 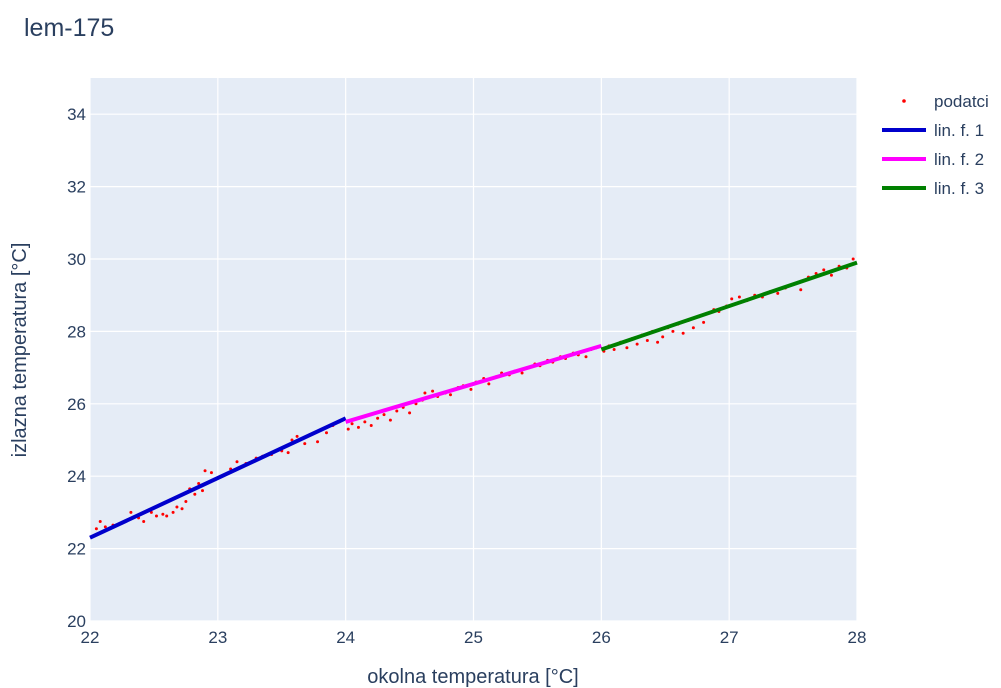 What do you see at coordinates (959, 188) in the screenshot?
I see `legend-label: lin. f. 3` at bounding box center [959, 188].